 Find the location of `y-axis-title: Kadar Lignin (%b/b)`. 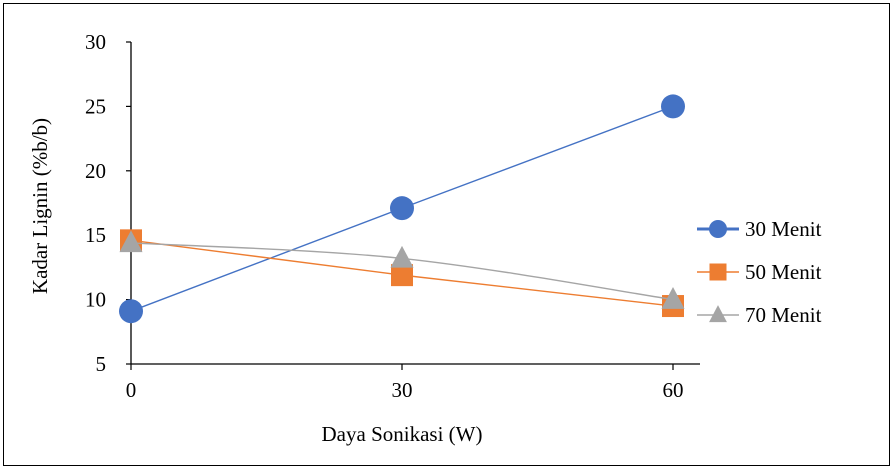

y-axis-title: Kadar Lignin (%b/b) is located at coordinates (40, 206).